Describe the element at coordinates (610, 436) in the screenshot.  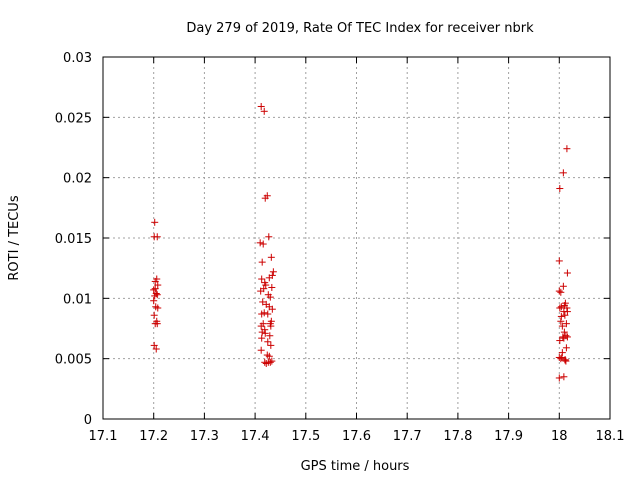
I see `x-tick-label: 18.1` at that location.